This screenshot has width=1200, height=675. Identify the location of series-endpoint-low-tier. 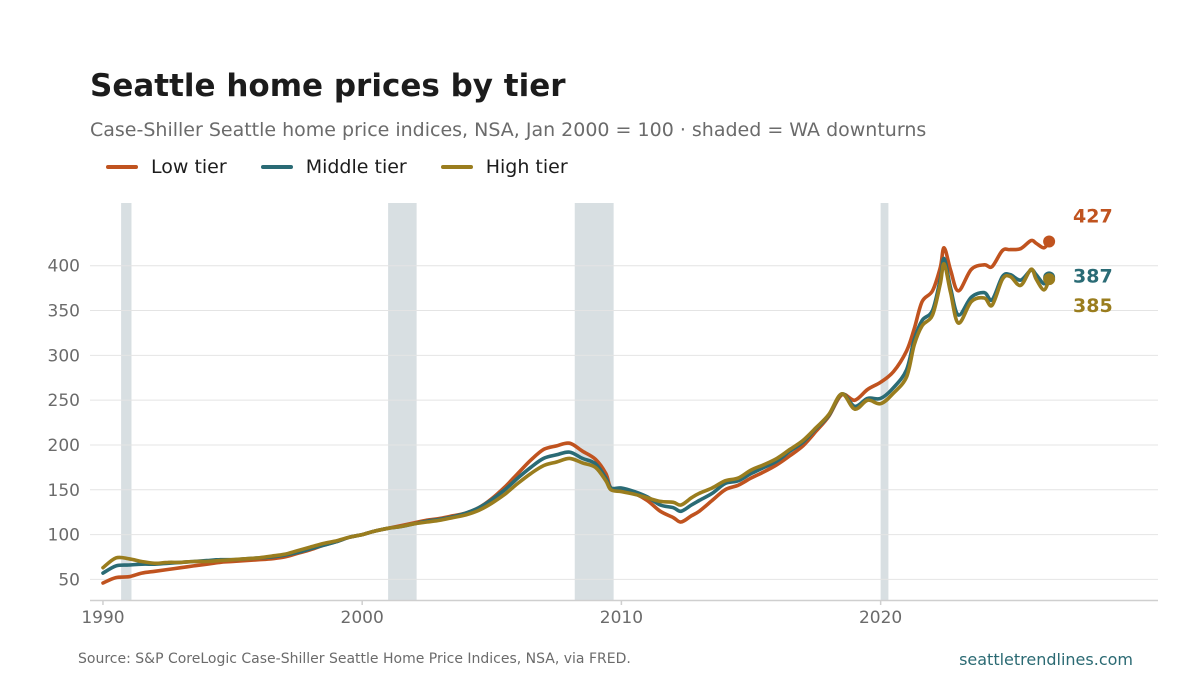
(1049, 241).